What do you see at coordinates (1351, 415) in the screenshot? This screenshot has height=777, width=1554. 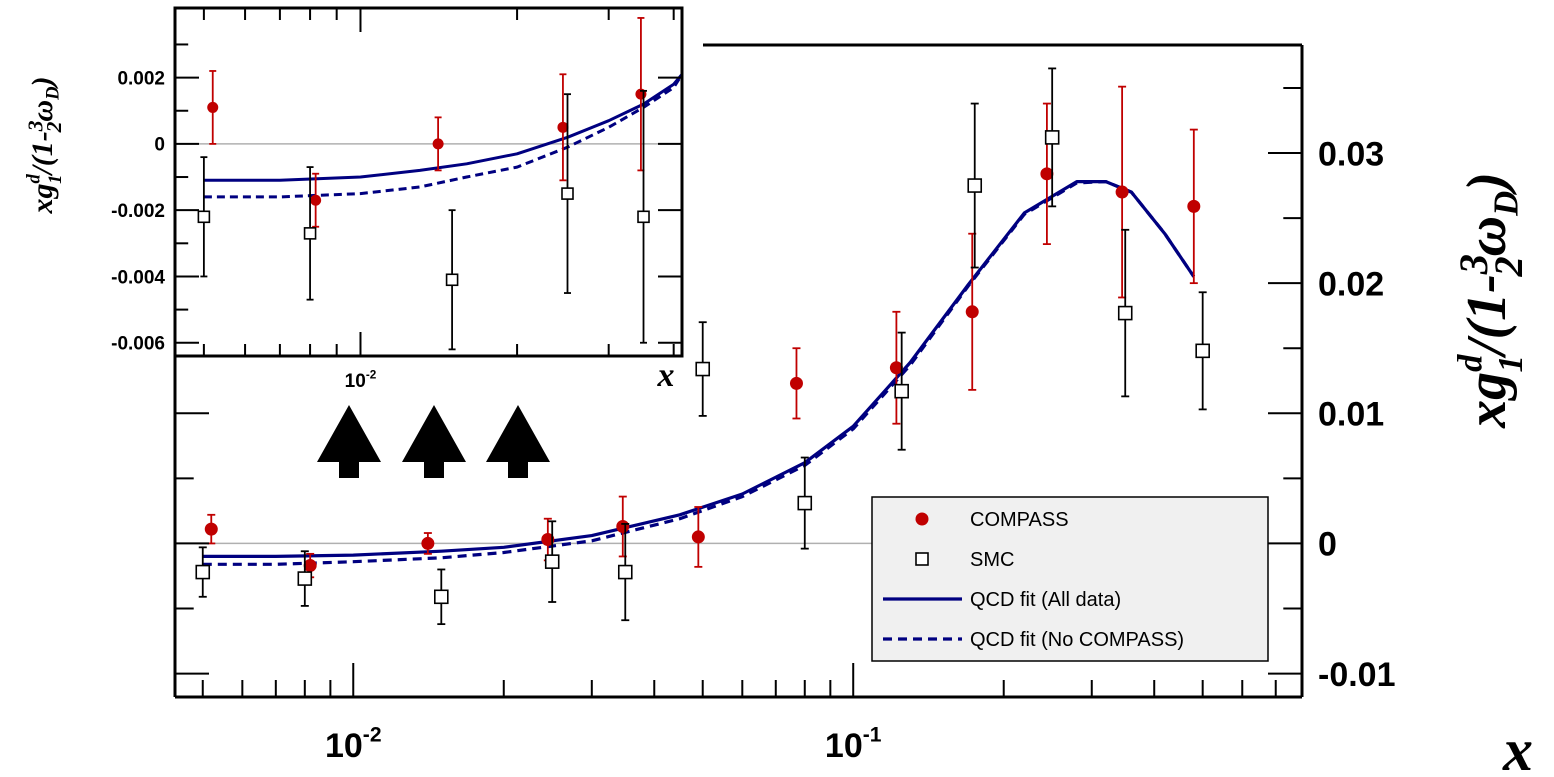 I see `main-y-tick-label: 0.01` at bounding box center [1351, 415].